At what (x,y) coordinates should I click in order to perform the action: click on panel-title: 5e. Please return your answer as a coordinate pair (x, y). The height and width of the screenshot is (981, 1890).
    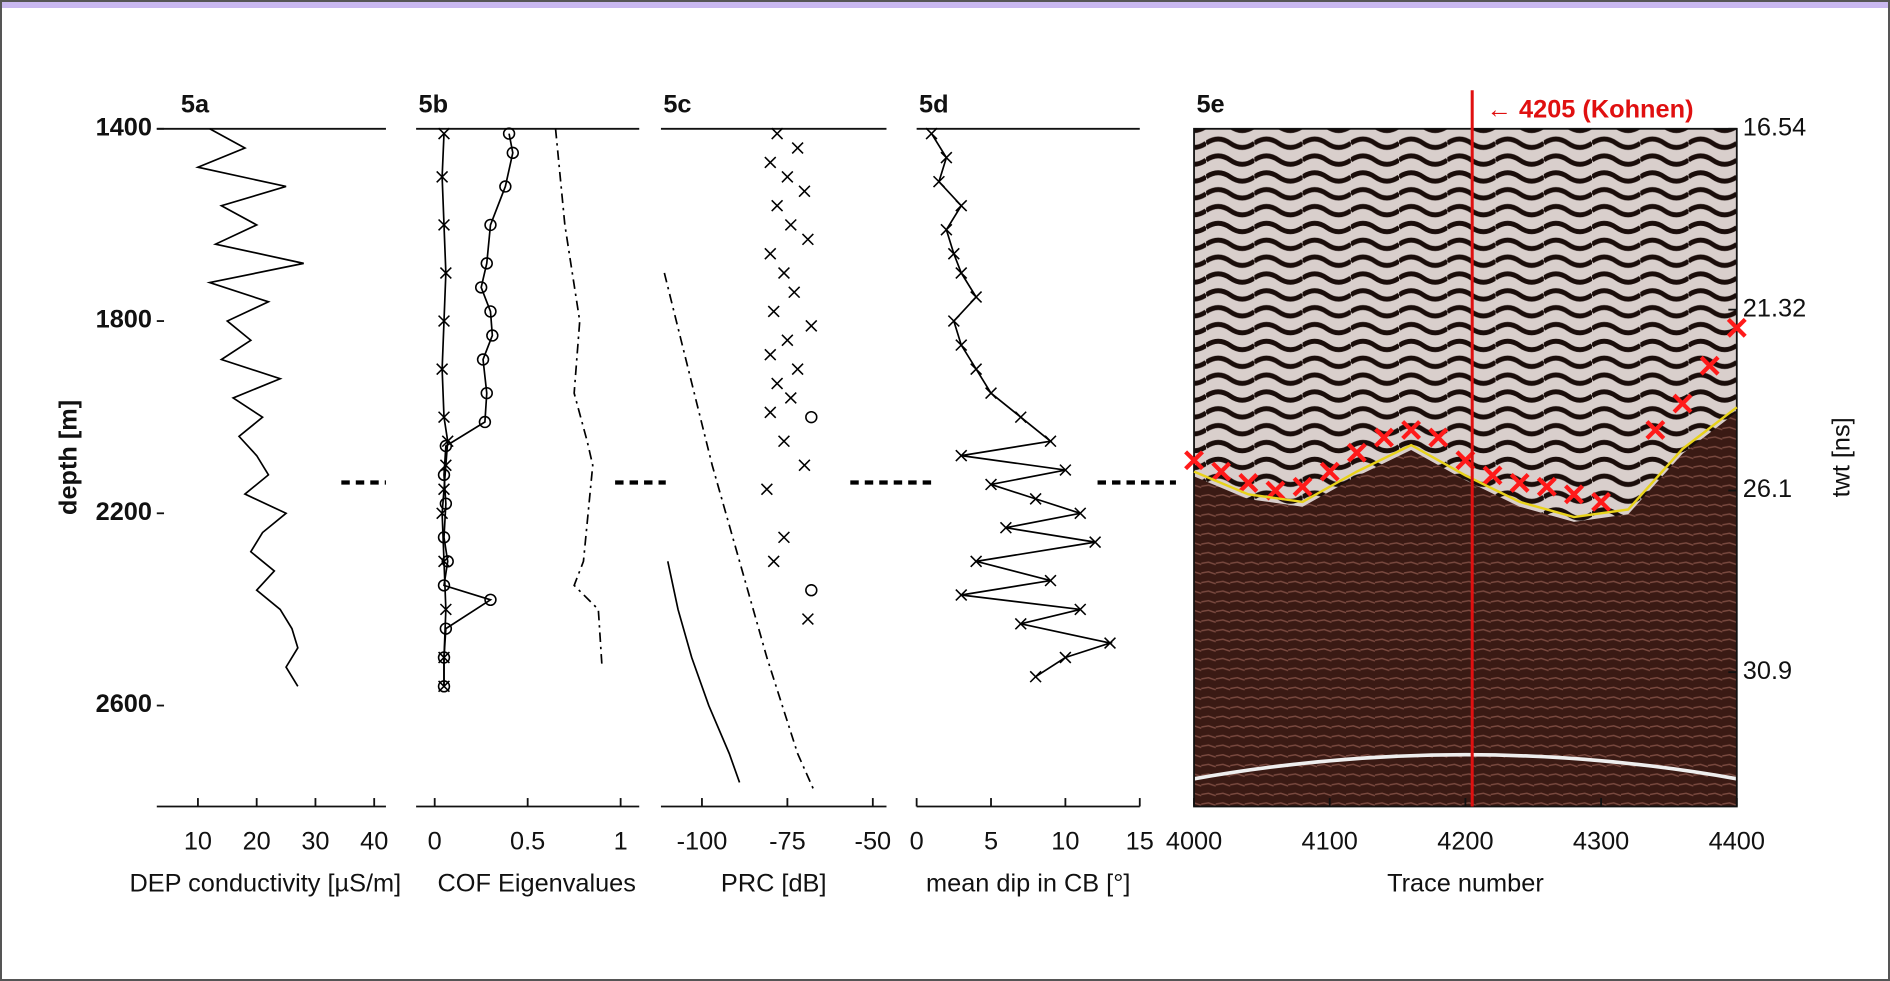
    Looking at the image, I should click on (1210, 105).